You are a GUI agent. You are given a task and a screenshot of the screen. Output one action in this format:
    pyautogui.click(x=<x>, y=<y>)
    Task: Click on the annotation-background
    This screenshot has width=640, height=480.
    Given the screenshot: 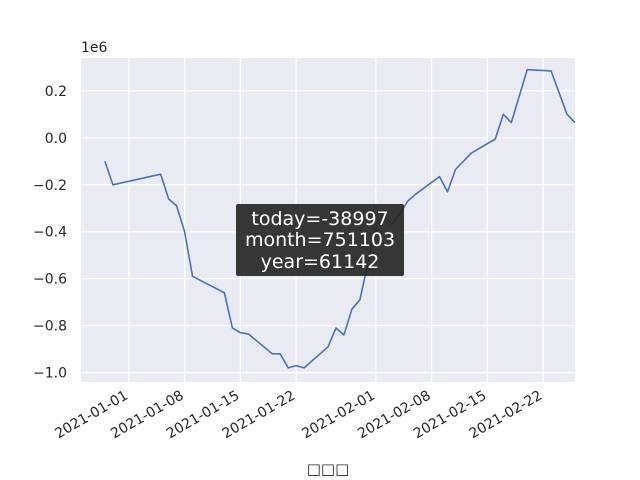 What is the action you would take?
    pyautogui.click(x=320, y=240)
    